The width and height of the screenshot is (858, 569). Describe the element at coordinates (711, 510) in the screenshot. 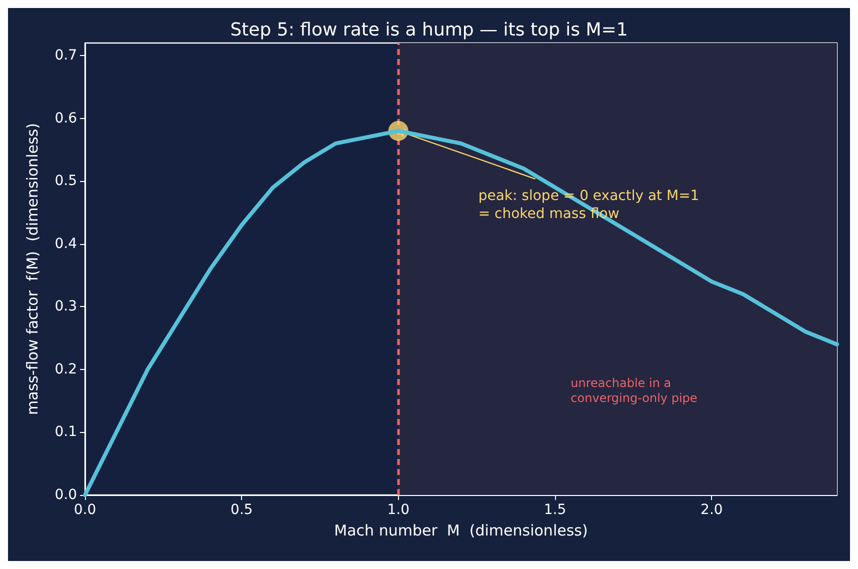

I see `x-tick-label: 2.0` at that location.